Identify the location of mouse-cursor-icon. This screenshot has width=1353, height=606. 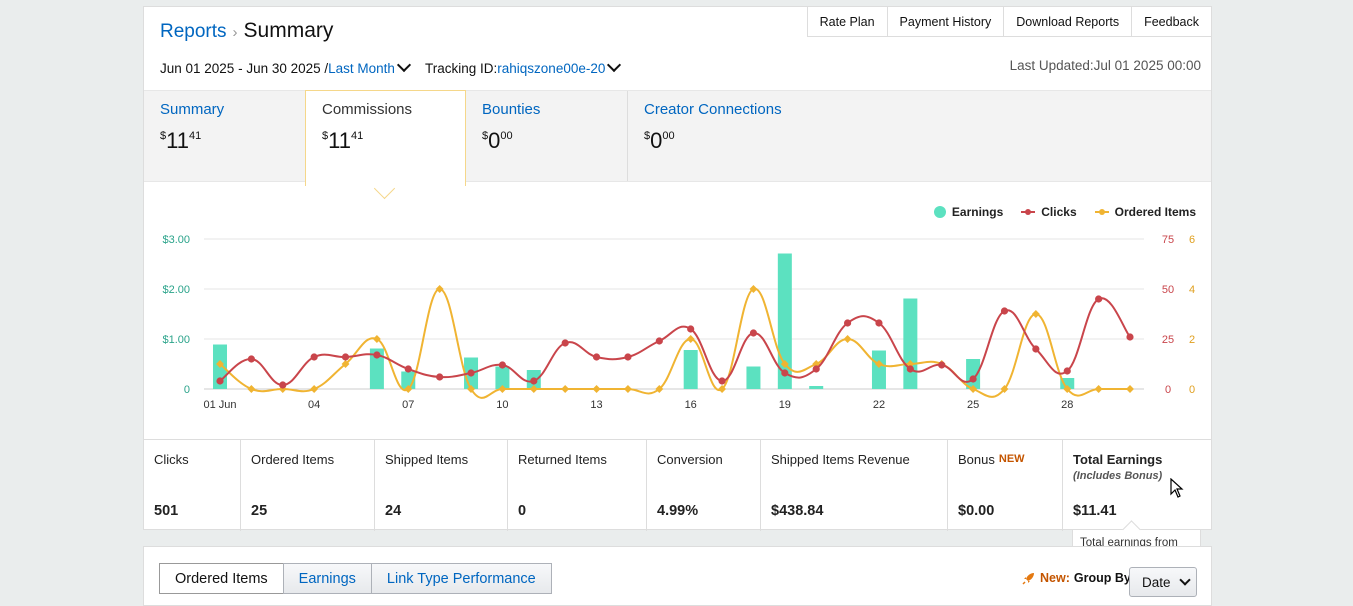
(1177, 488).